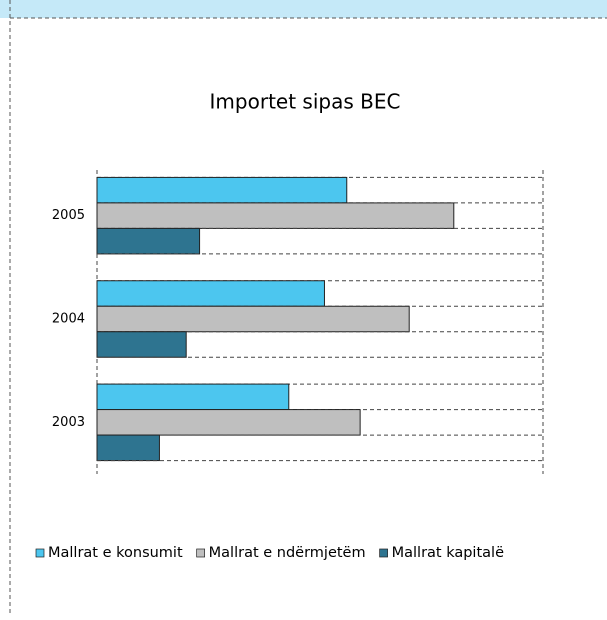 This screenshot has height=620, width=607. I want to click on y-tick-label: 2005, so click(68, 215).